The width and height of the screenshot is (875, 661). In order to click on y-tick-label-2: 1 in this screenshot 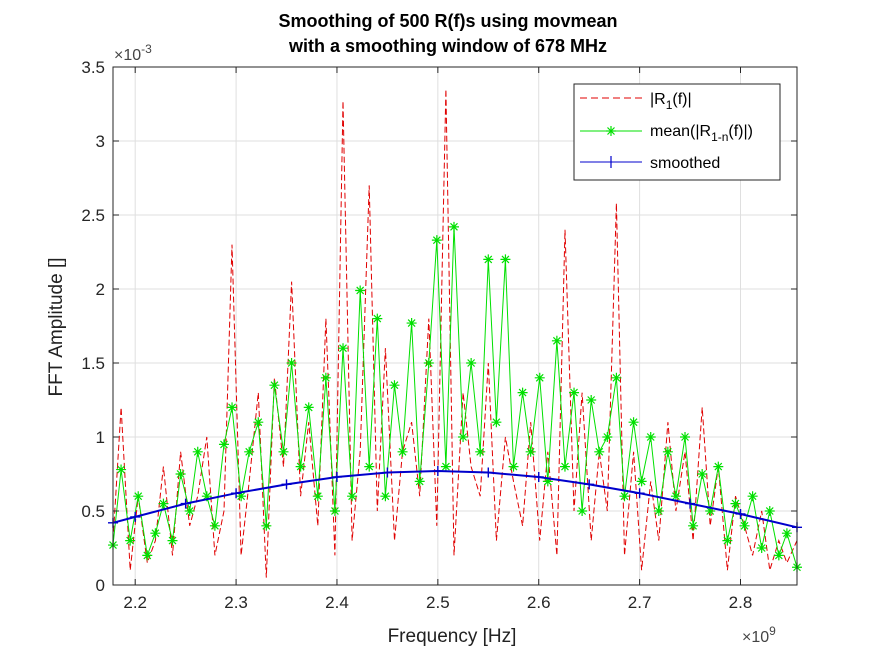, I will do `click(100, 437)`.